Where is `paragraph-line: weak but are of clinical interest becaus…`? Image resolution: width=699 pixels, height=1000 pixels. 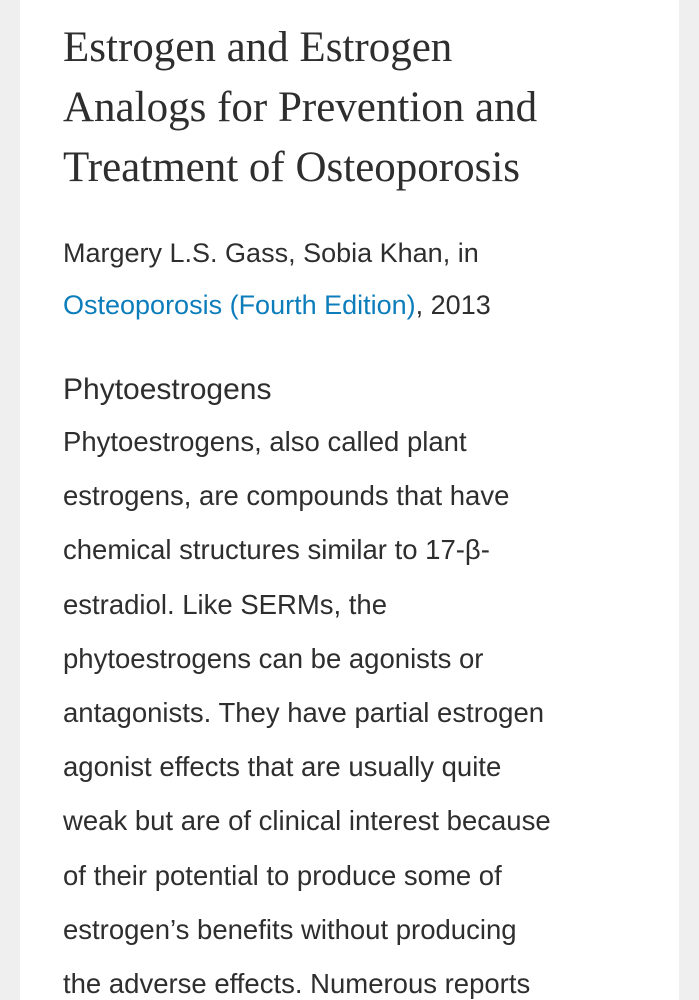
paragraph-line: weak but are of clinical interest becaus… is located at coordinates (307, 821).